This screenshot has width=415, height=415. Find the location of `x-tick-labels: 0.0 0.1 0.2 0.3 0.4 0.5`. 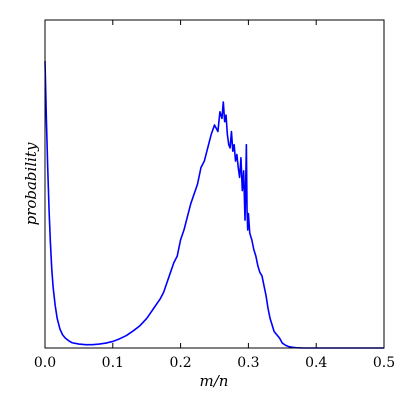

x-tick-labels: 0.0 0.1 0.2 0.3 0.4 0.5 is located at coordinates (214, 363).